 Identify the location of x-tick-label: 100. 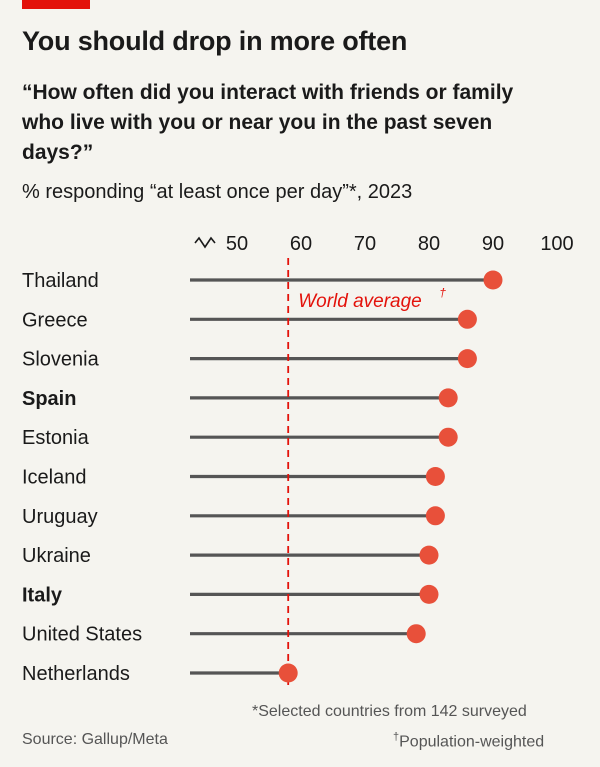
(556, 244).